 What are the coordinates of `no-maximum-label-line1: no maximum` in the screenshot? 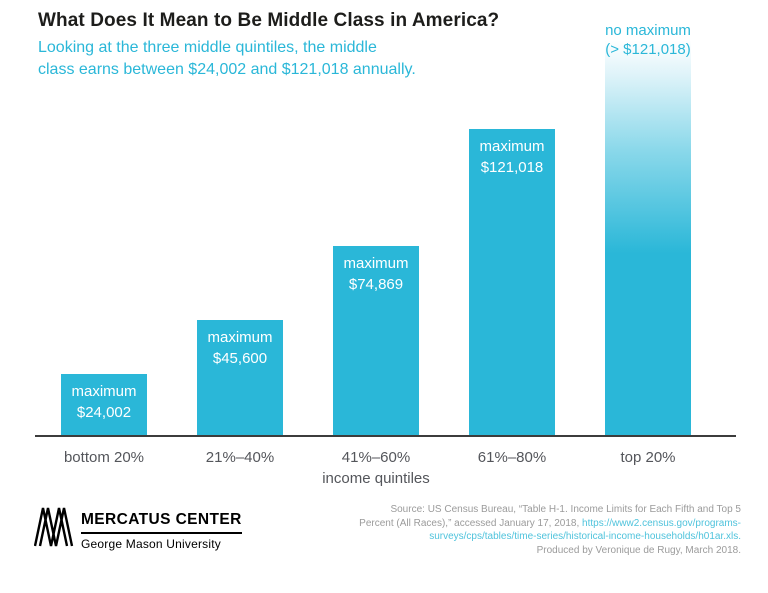 It's located at (648, 30).